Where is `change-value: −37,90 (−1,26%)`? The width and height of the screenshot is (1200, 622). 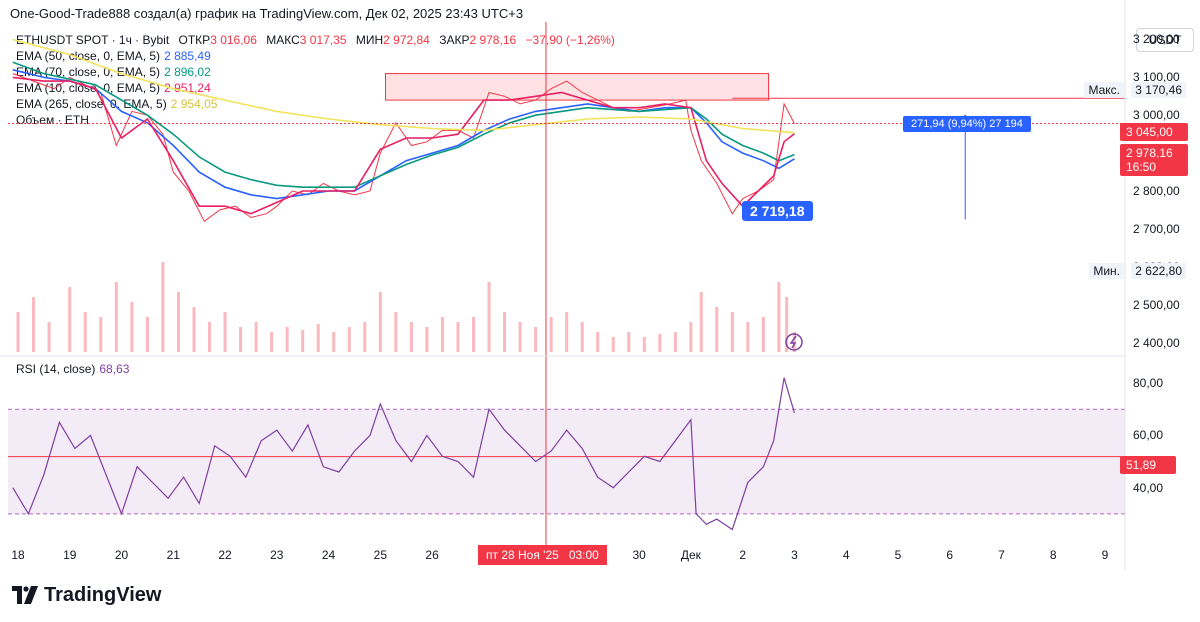 change-value: −37,90 (−1,26%) is located at coordinates (570, 40).